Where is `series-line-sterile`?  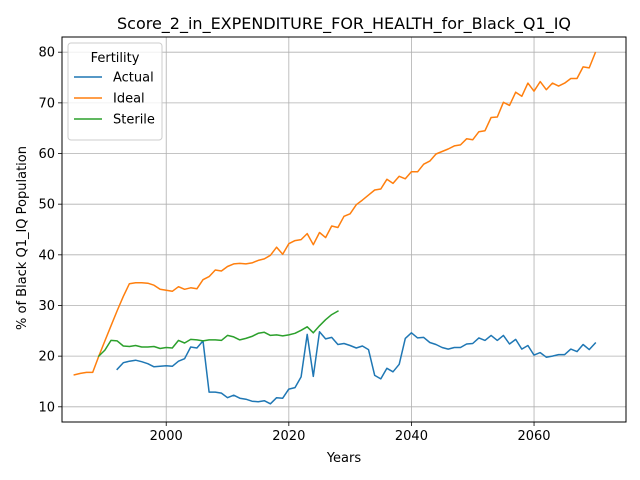
series-line-sterile is located at coordinates (218, 334).